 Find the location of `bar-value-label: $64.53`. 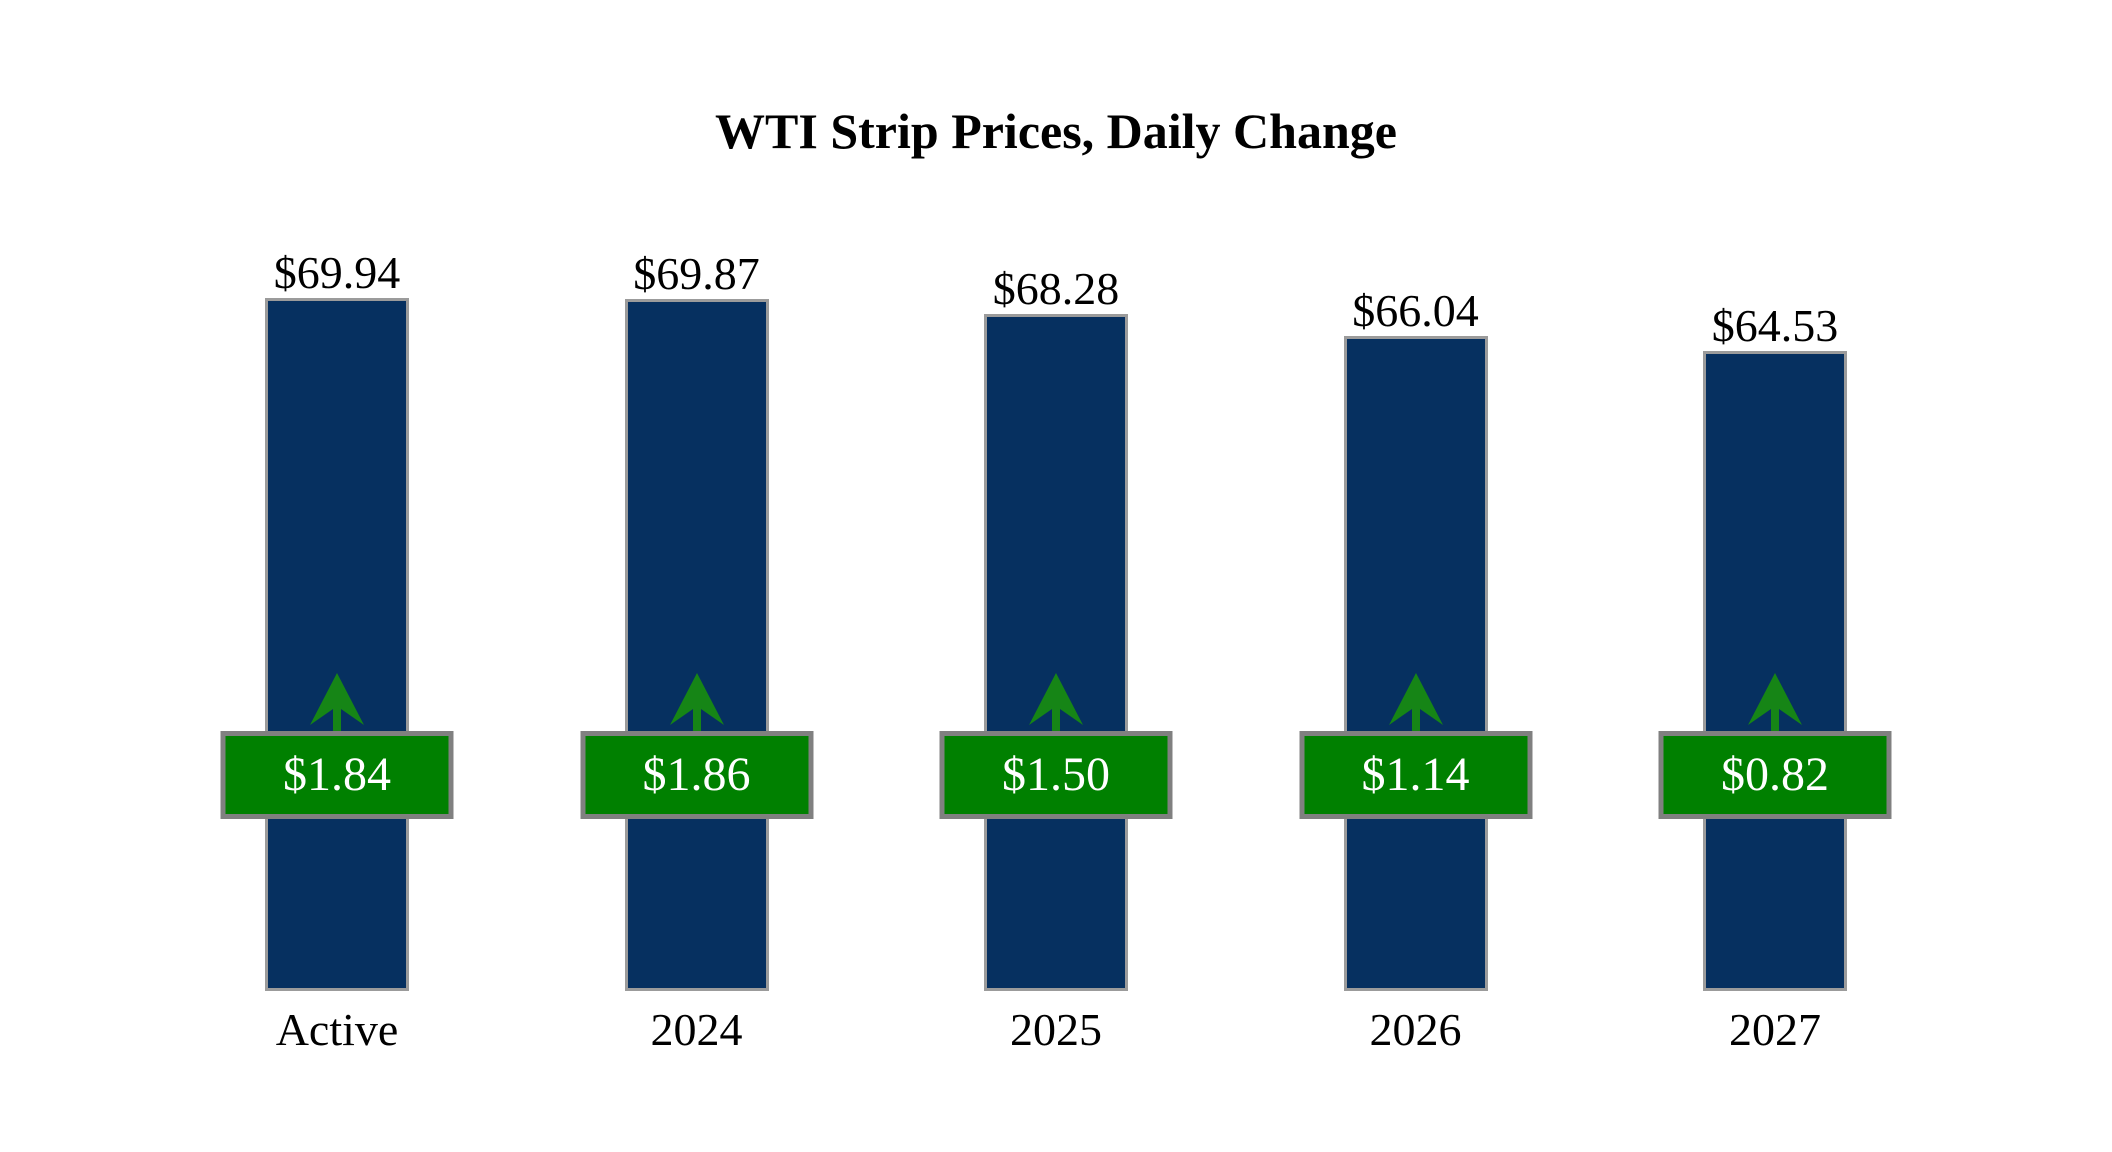

bar-value-label: $64.53 is located at coordinates (1775, 326).